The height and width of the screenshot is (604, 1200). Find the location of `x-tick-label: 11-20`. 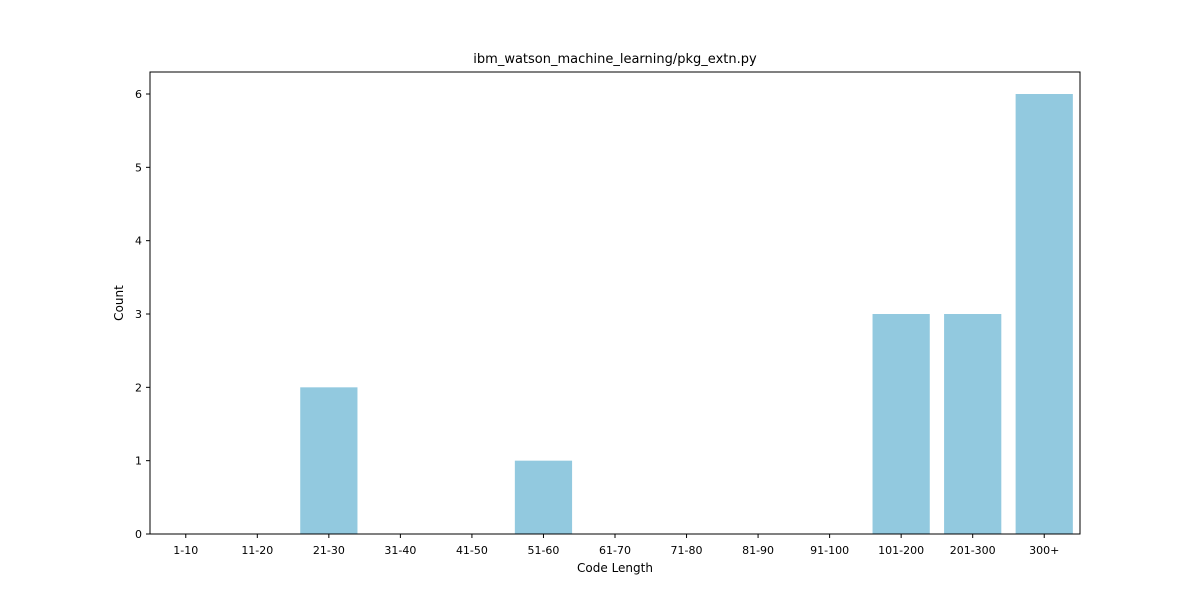

x-tick-label: 11-20 is located at coordinates (257, 550).